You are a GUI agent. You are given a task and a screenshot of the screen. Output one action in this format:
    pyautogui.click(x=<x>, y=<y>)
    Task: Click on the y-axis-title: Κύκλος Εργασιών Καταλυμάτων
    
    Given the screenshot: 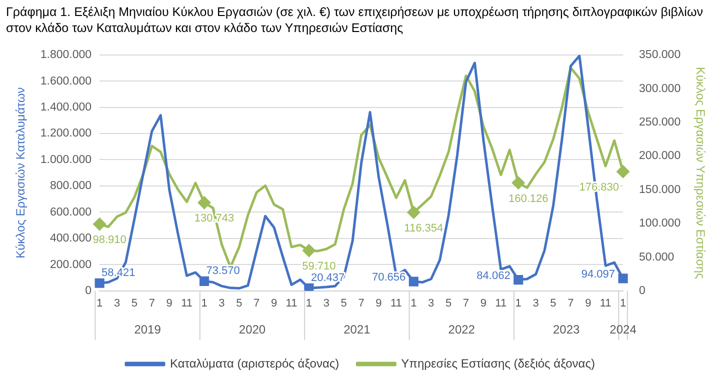 What is the action you would take?
    pyautogui.click(x=21, y=172)
    